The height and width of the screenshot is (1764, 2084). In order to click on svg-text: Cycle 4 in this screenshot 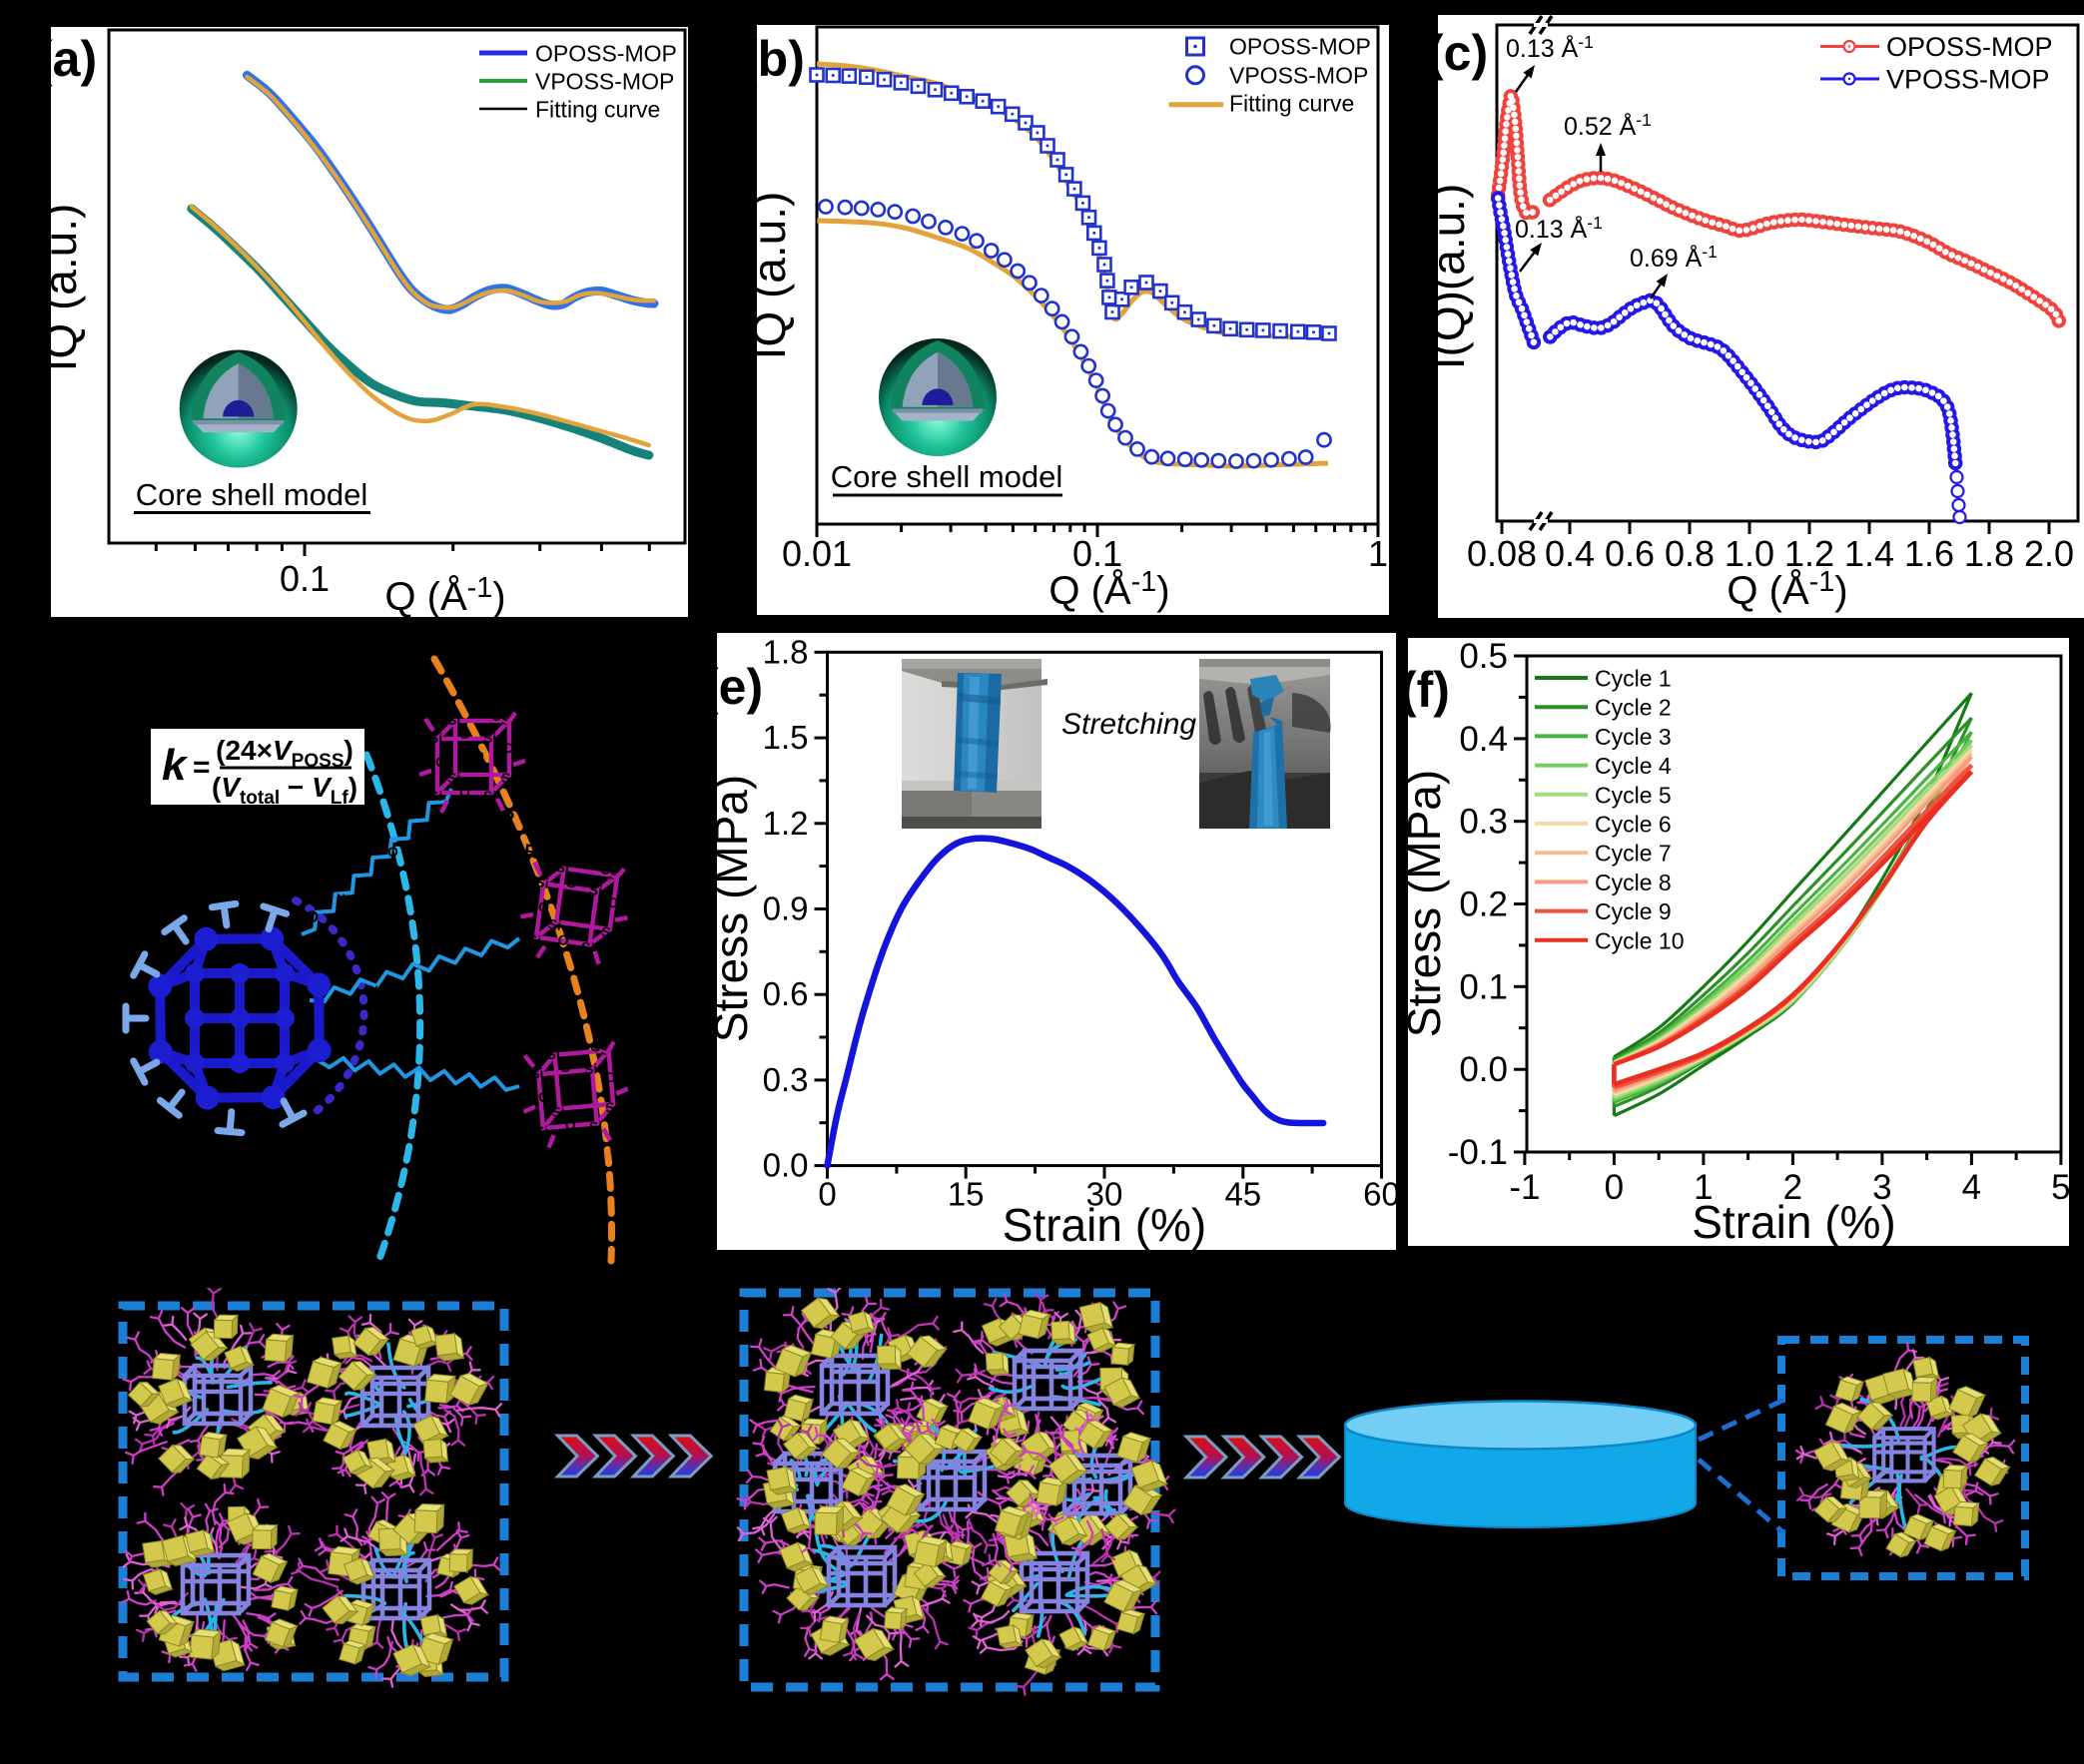, I will do `click(1634, 766)`.